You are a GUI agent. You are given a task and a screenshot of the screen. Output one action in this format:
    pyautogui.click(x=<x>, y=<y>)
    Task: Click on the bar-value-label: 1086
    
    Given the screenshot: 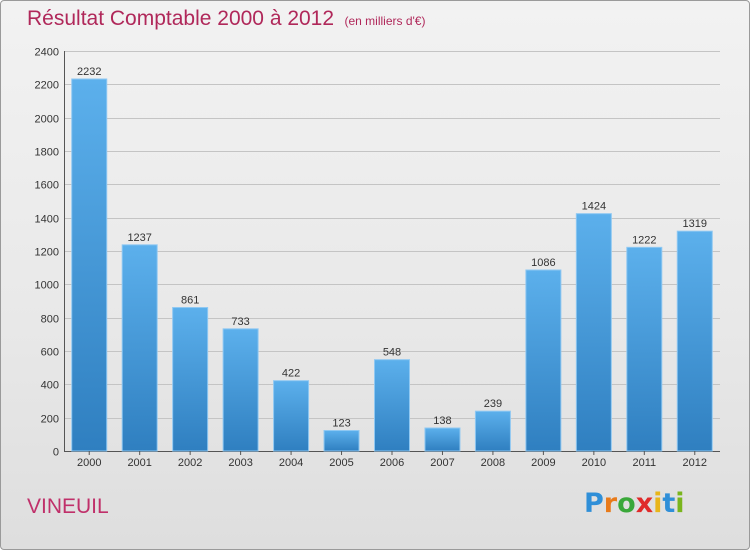 What is the action you would take?
    pyautogui.click(x=543, y=263)
    